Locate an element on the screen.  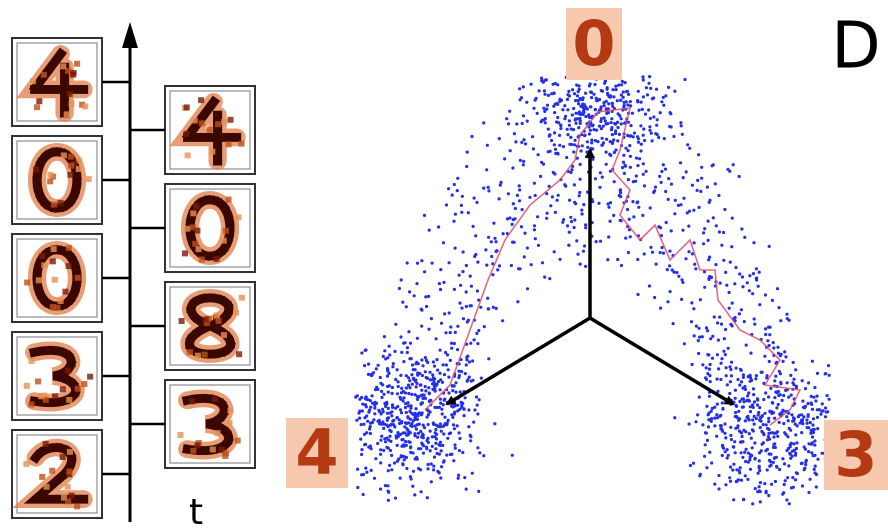
digit-image is located at coordinates (211, 228).